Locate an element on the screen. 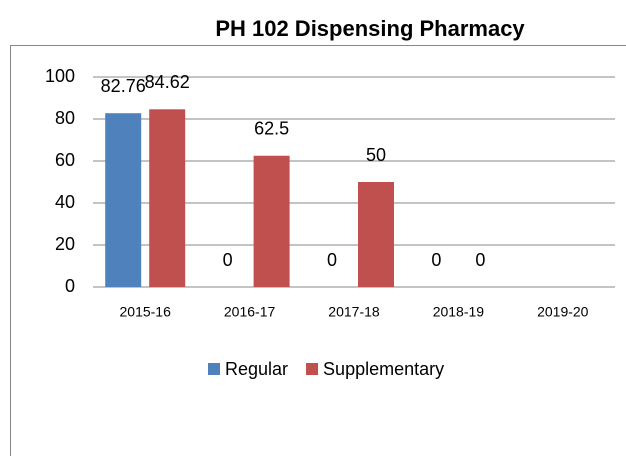  x-tick-label: 2015-16 is located at coordinates (146, 312).